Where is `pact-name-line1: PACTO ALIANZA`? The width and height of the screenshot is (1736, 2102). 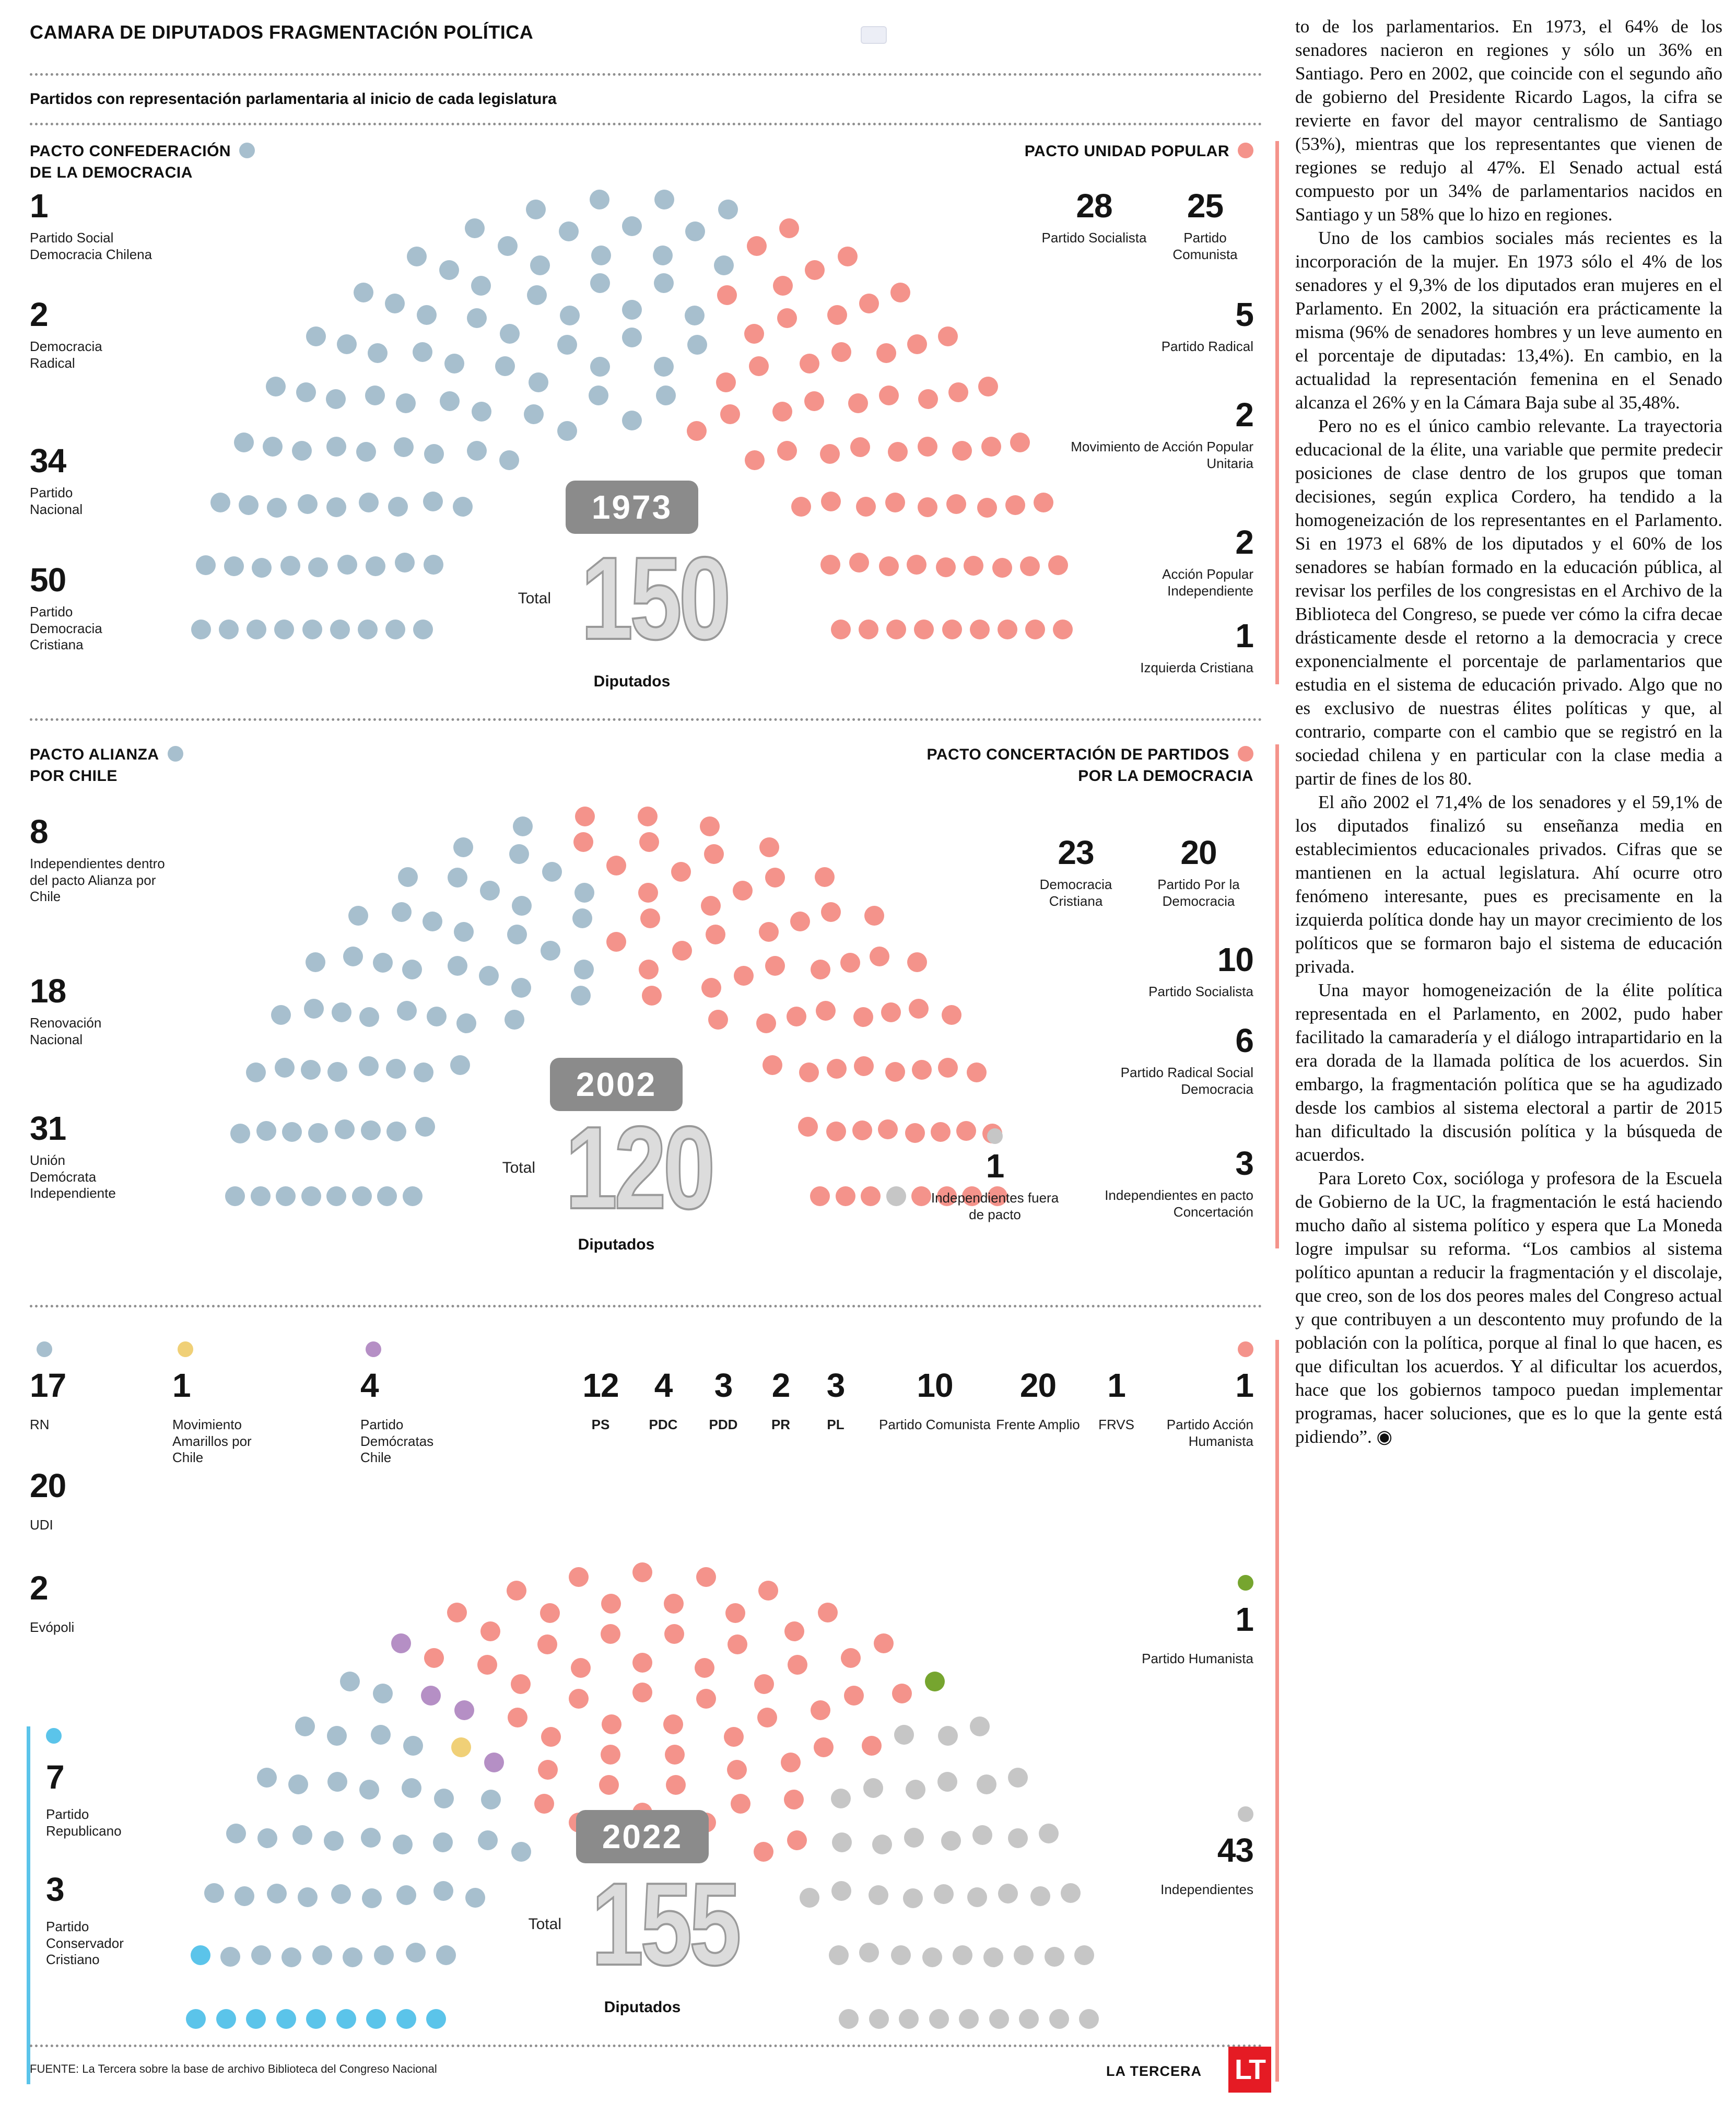 pact-name-line1: PACTO ALIANZA is located at coordinates (94, 754).